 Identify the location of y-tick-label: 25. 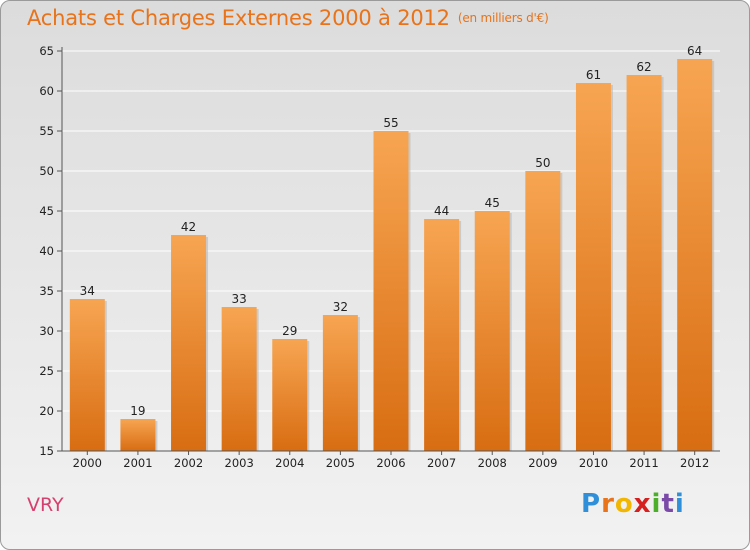
(46, 371).